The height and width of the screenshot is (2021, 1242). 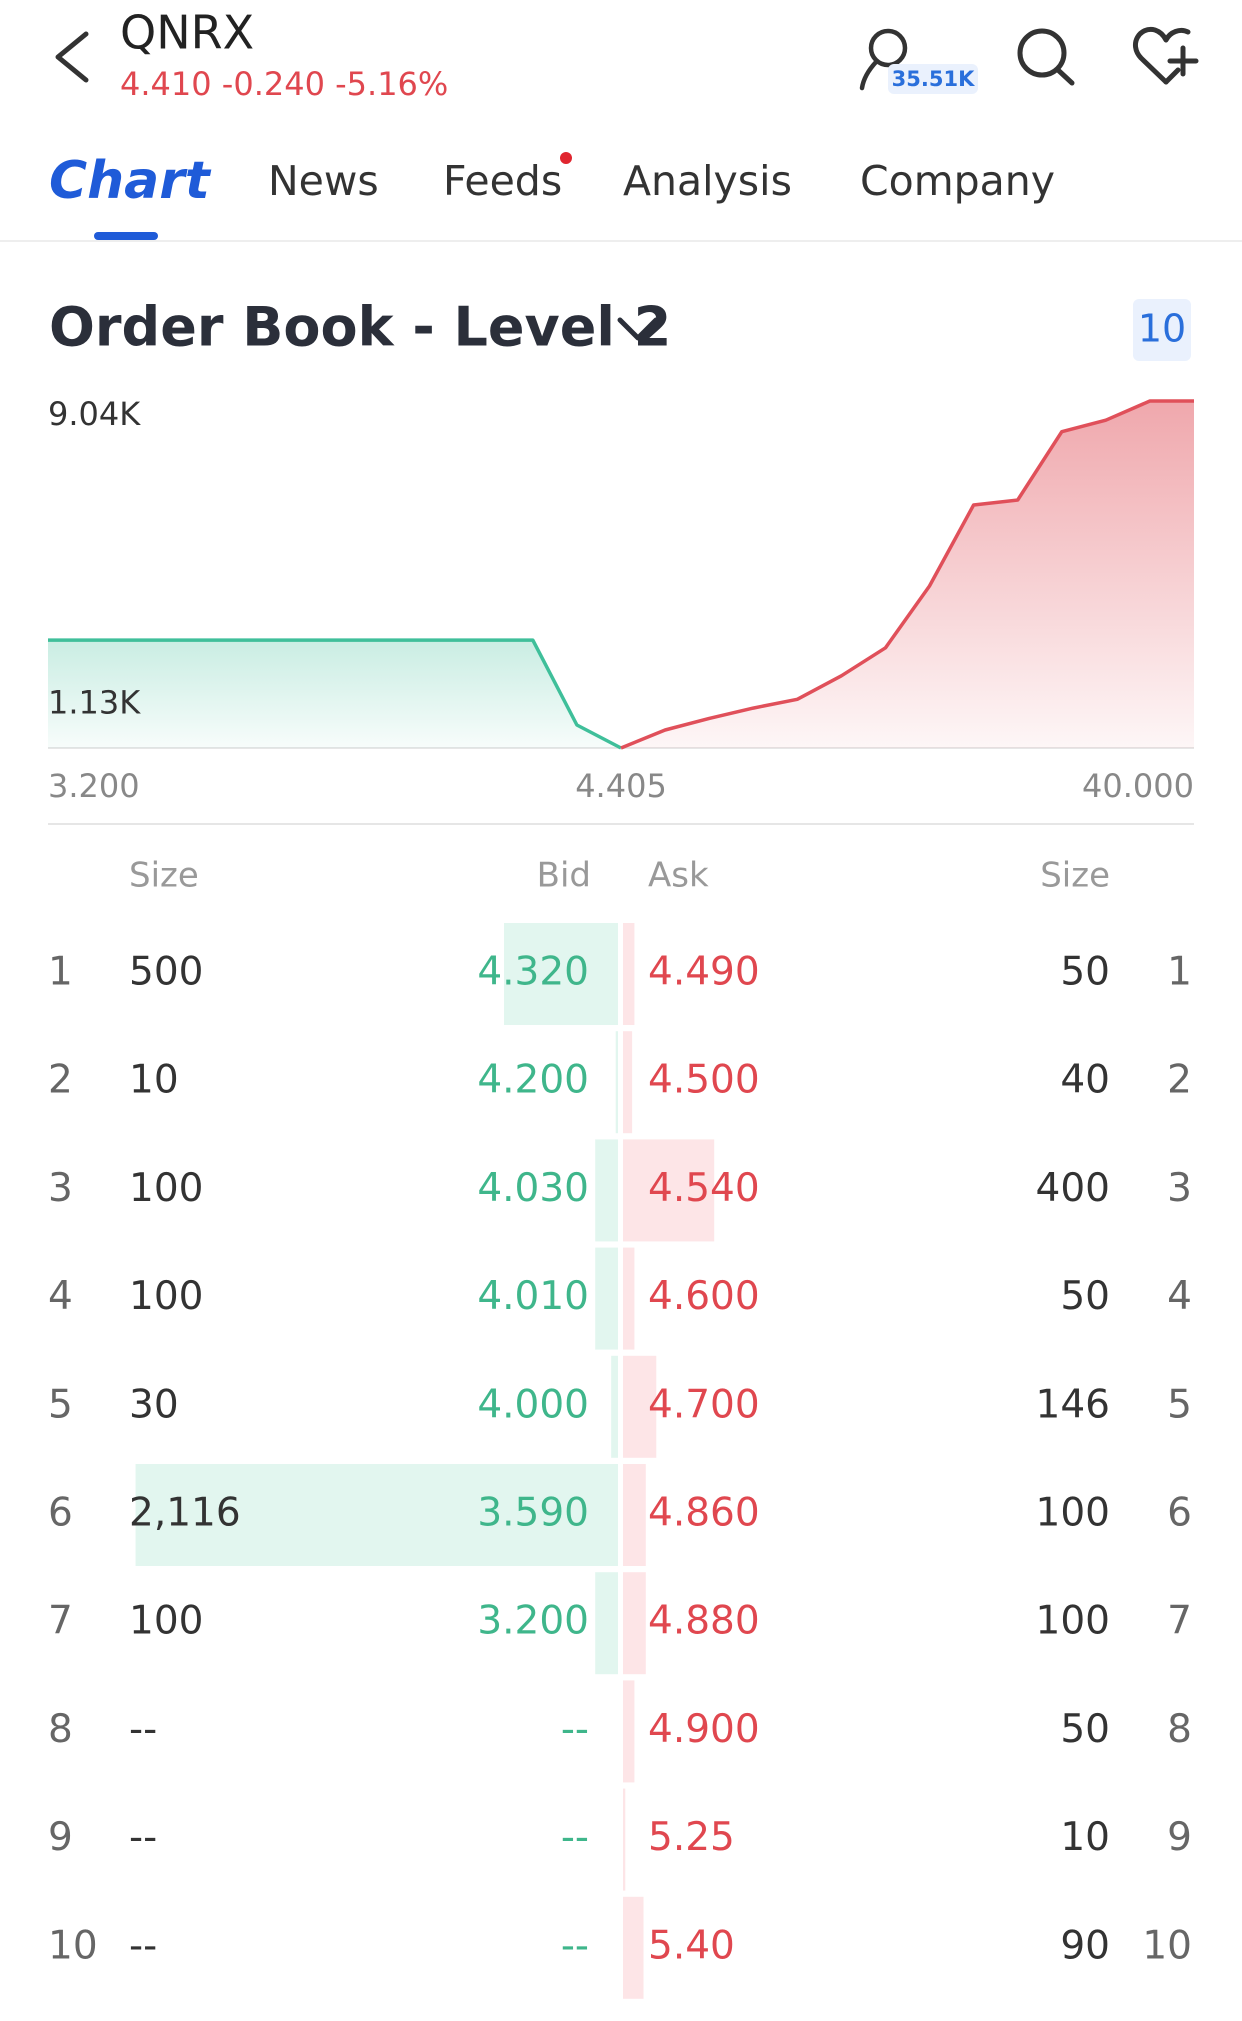 I want to click on tab: News, so click(x=323, y=181).